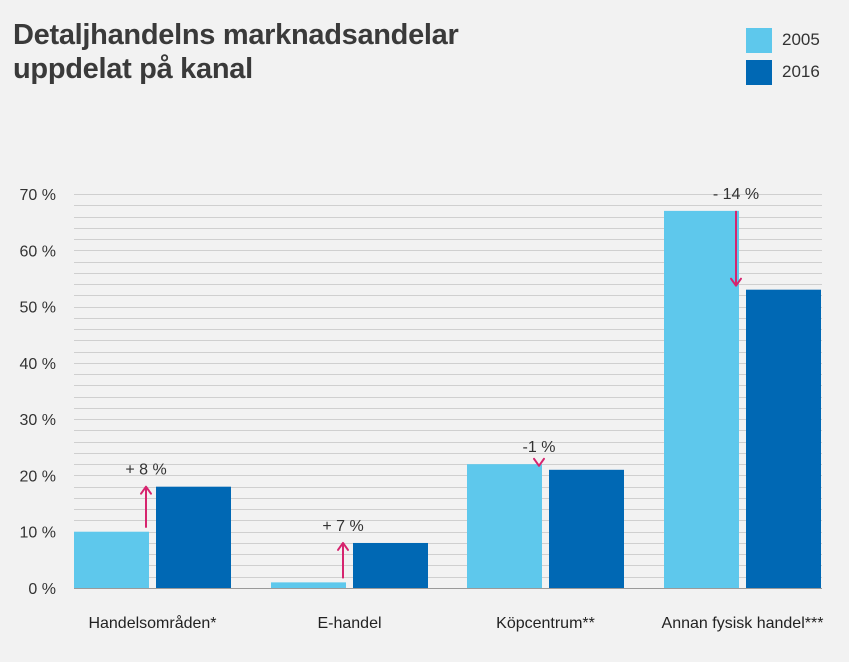 The width and height of the screenshot is (849, 662). Describe the element at coordinates (801, 71) in the screenshot. I see `legend-label-2016: 2016` at that location.